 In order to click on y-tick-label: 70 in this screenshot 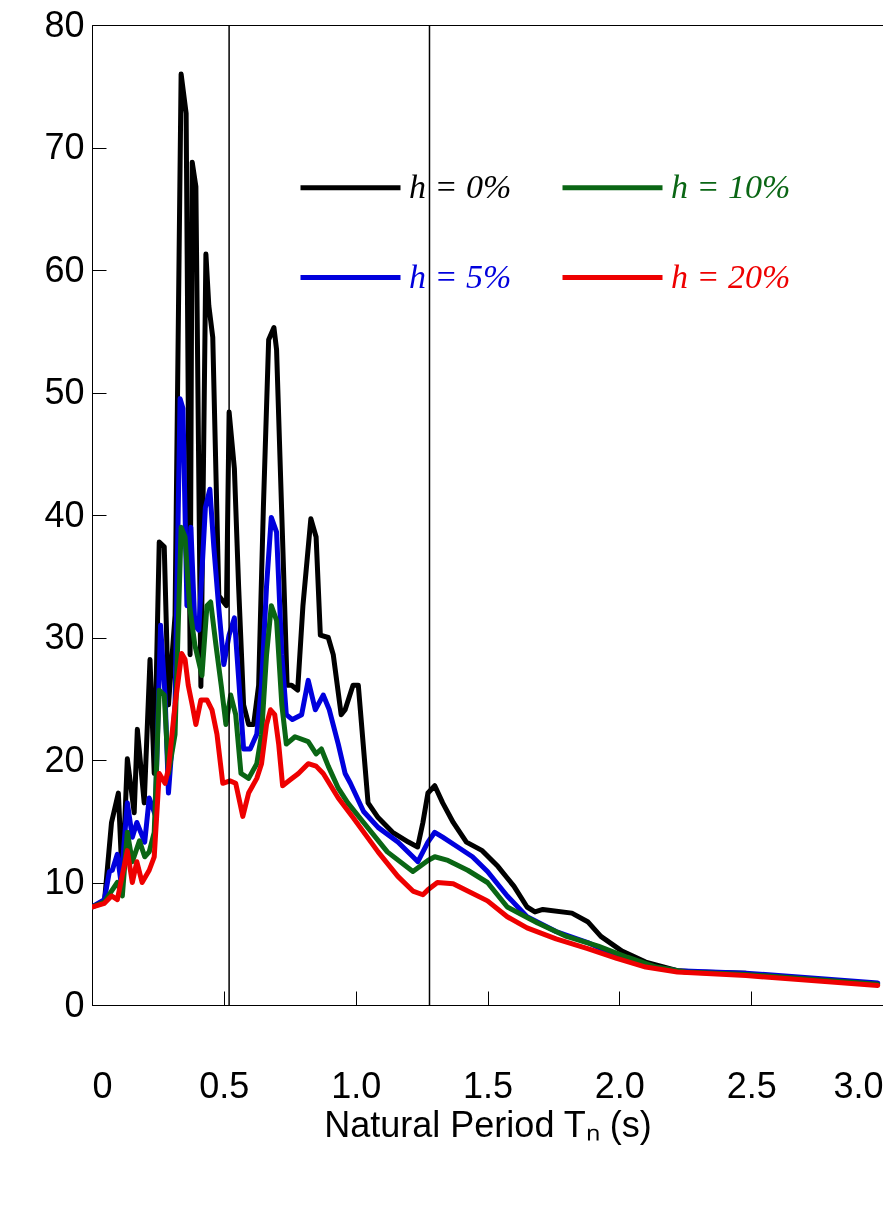, I will do `click(64, 146)`.